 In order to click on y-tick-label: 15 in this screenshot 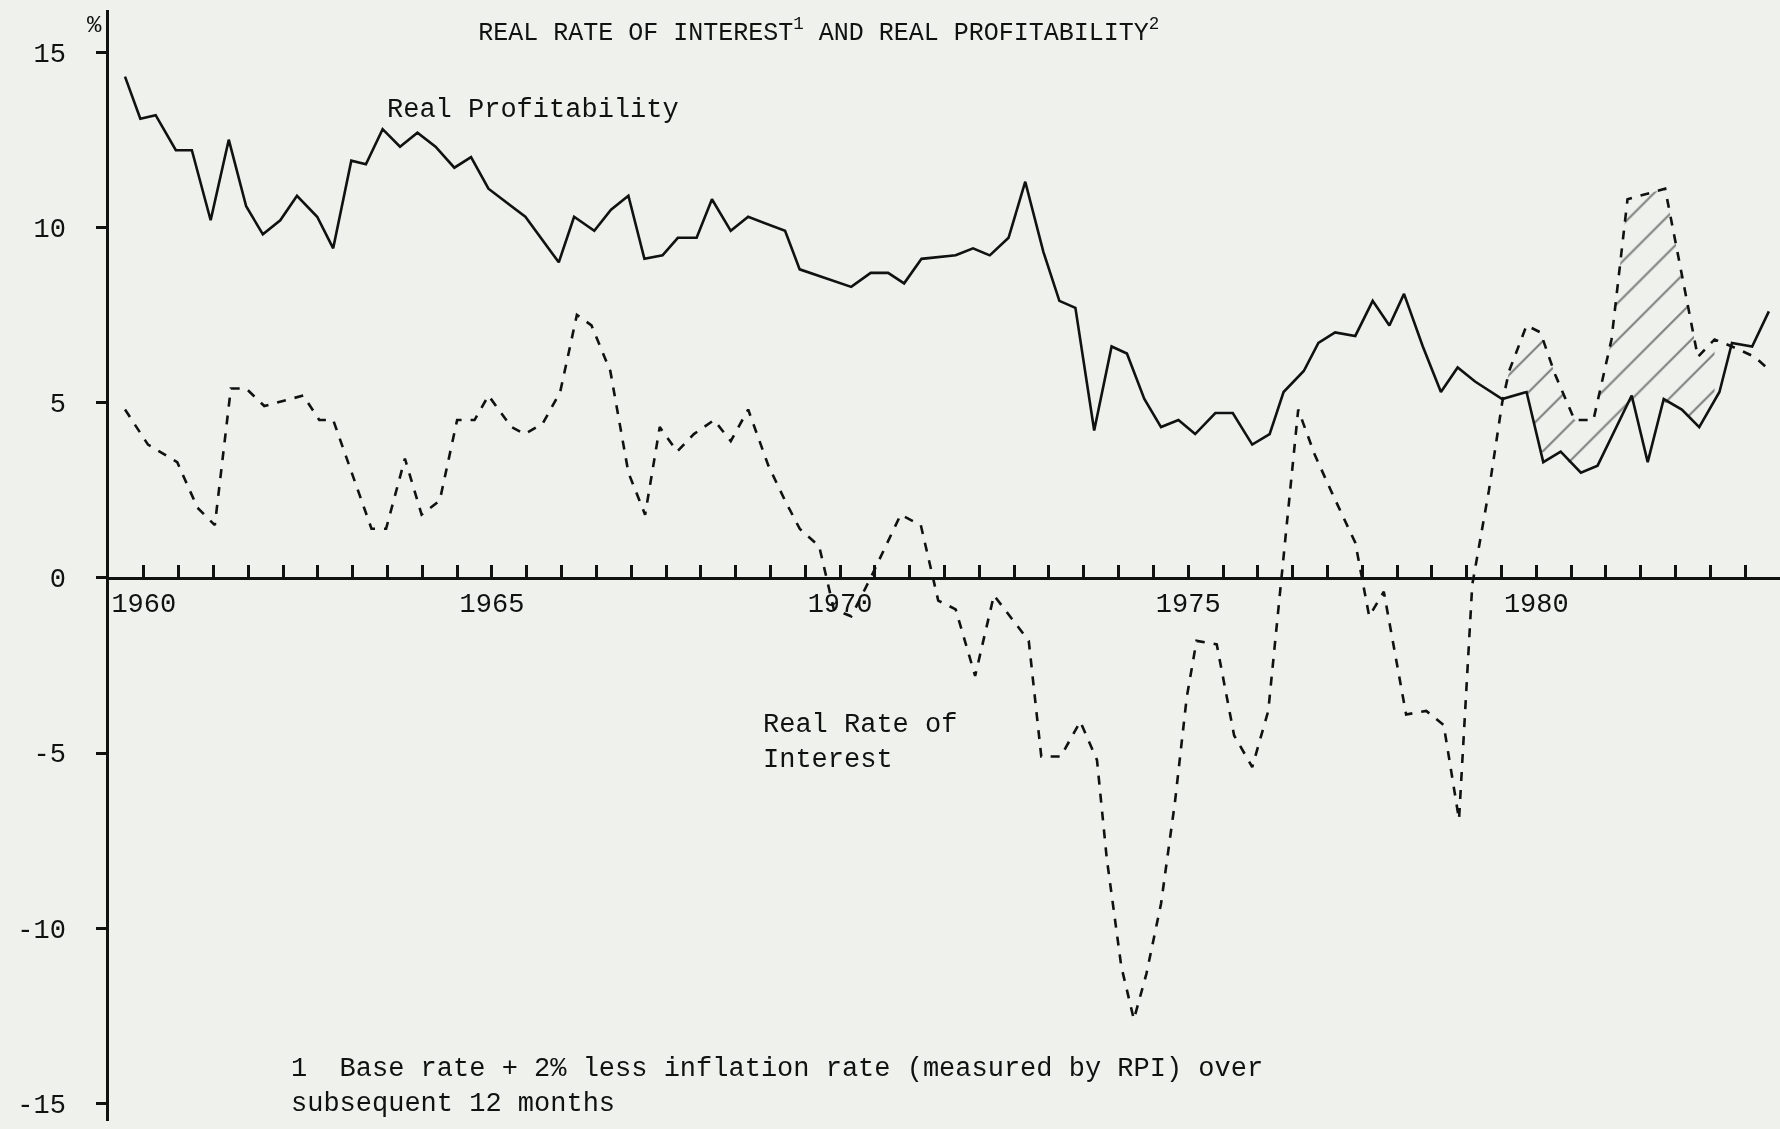, I will do `click(49, 54)`.